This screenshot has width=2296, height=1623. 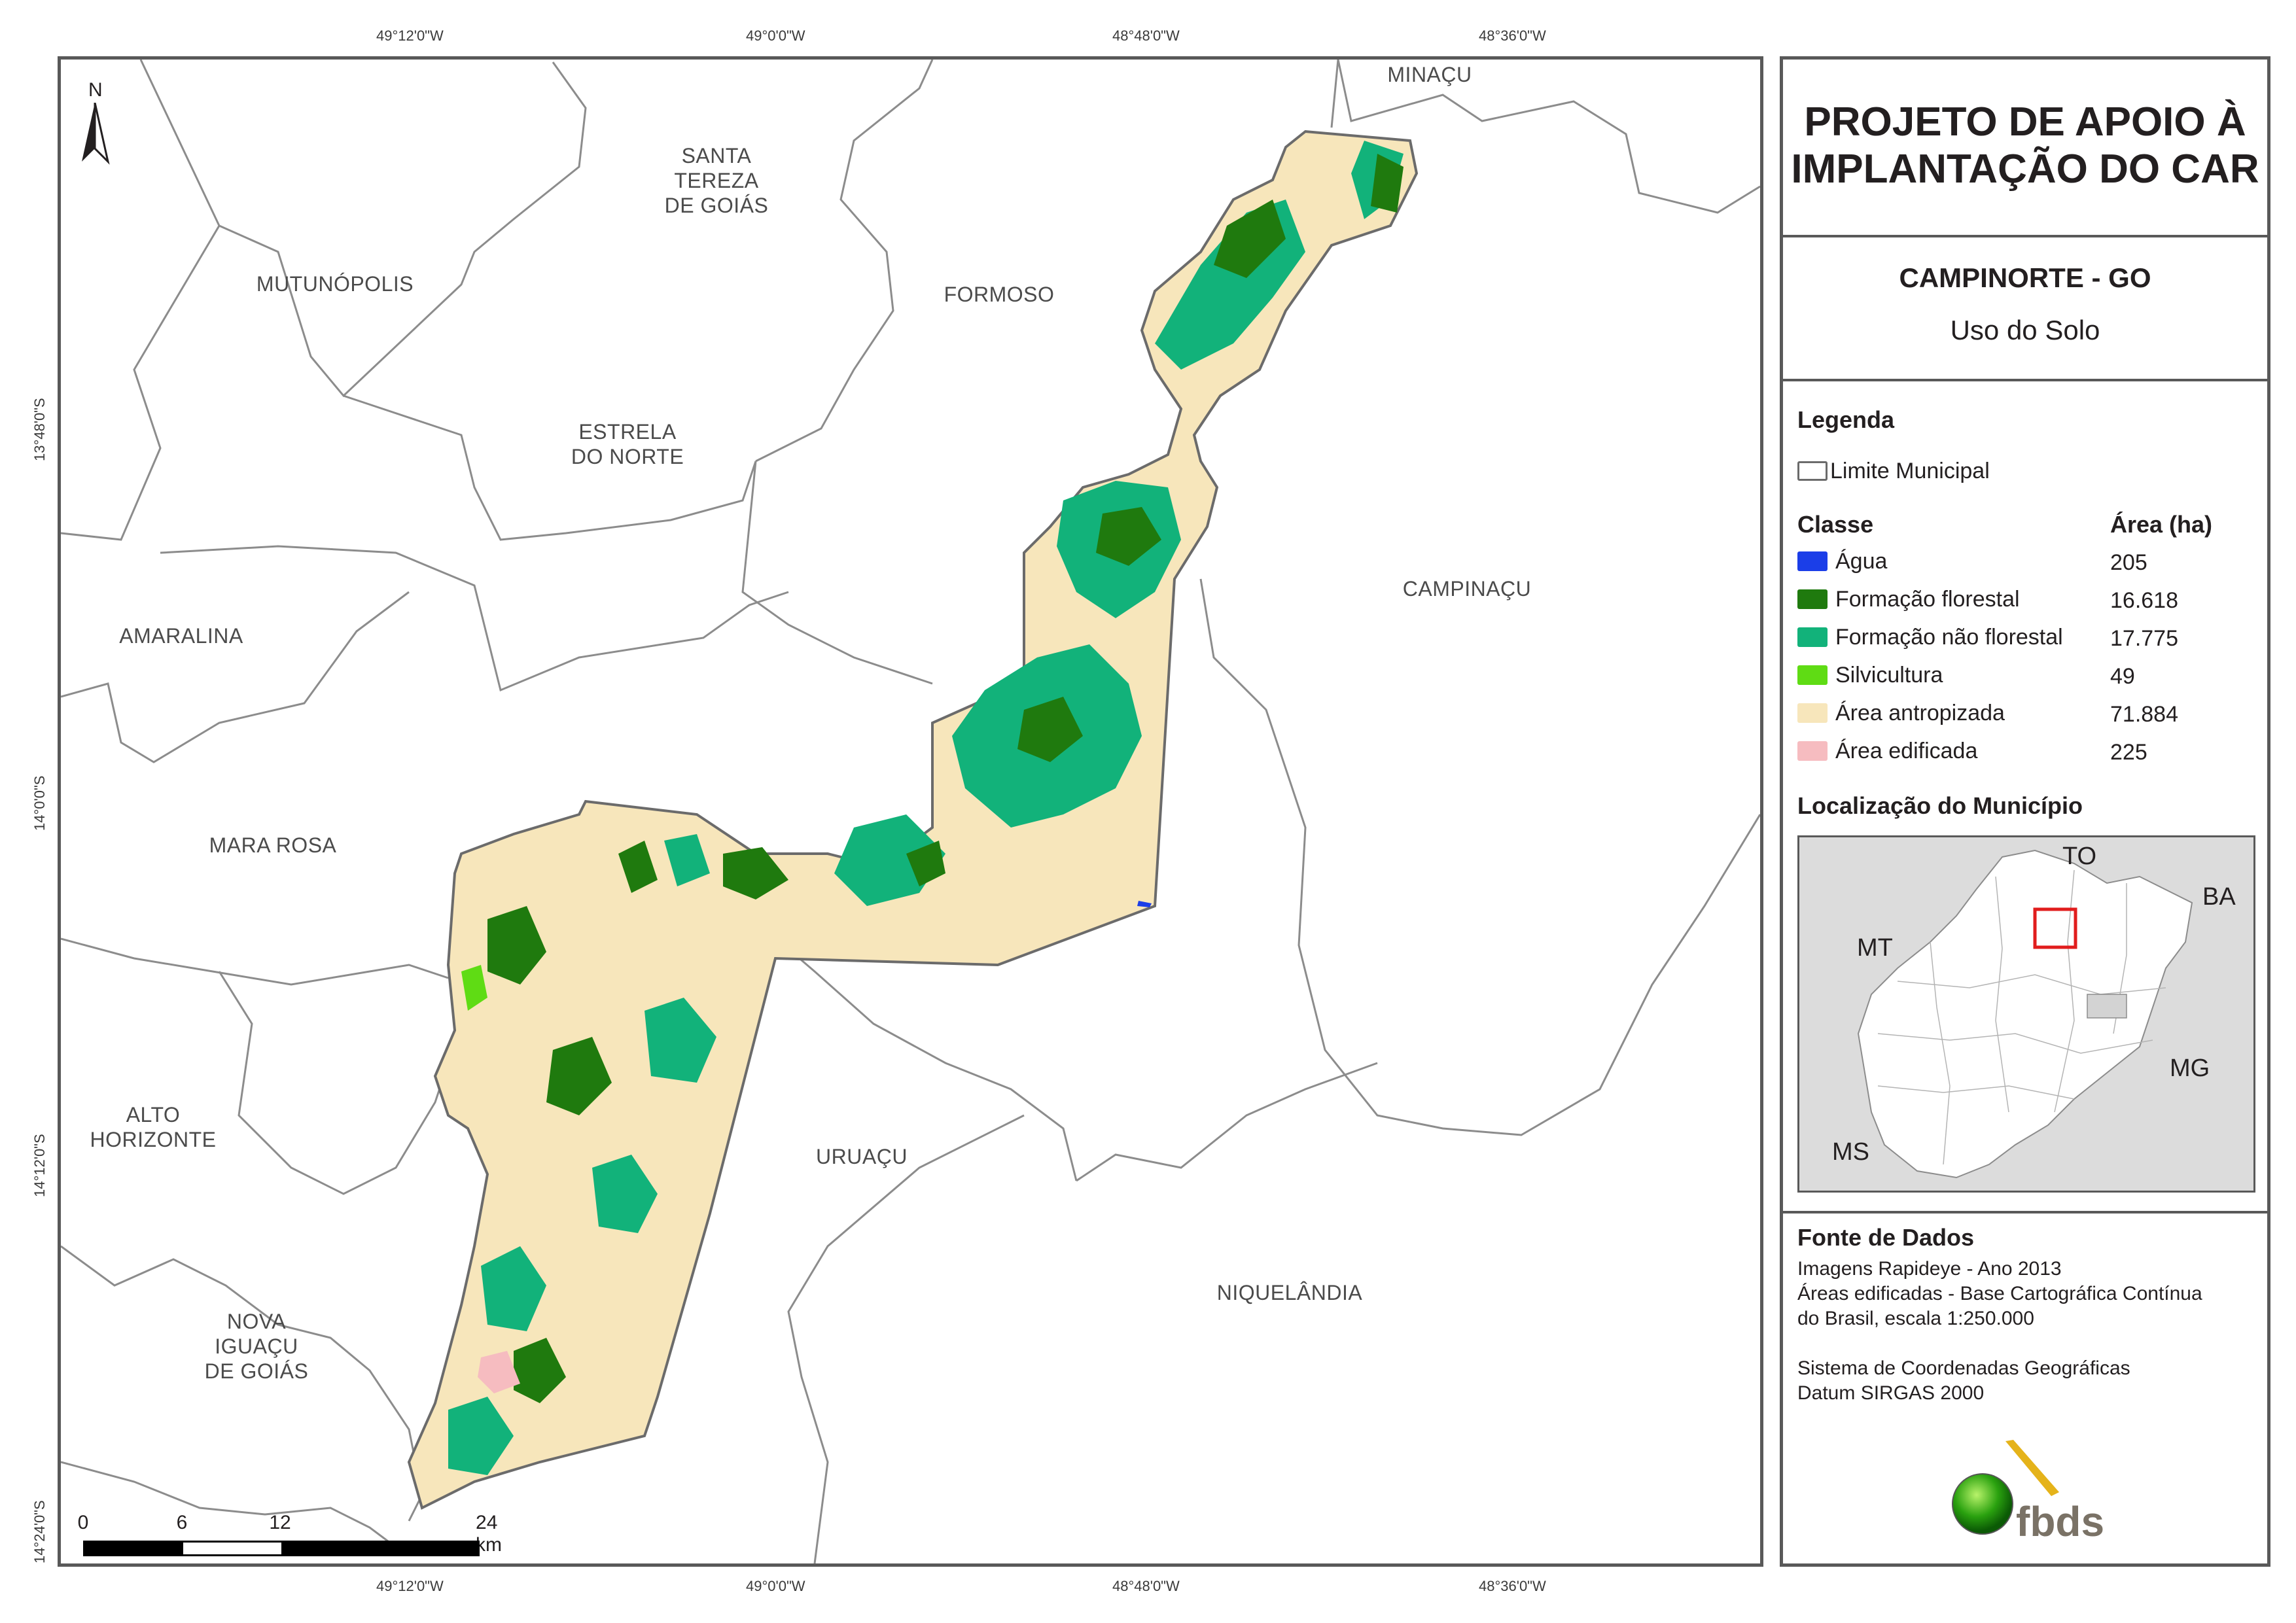 I want to click on coord-bottom-3: 48°48'0"W, so click(x=1146, y=1586).